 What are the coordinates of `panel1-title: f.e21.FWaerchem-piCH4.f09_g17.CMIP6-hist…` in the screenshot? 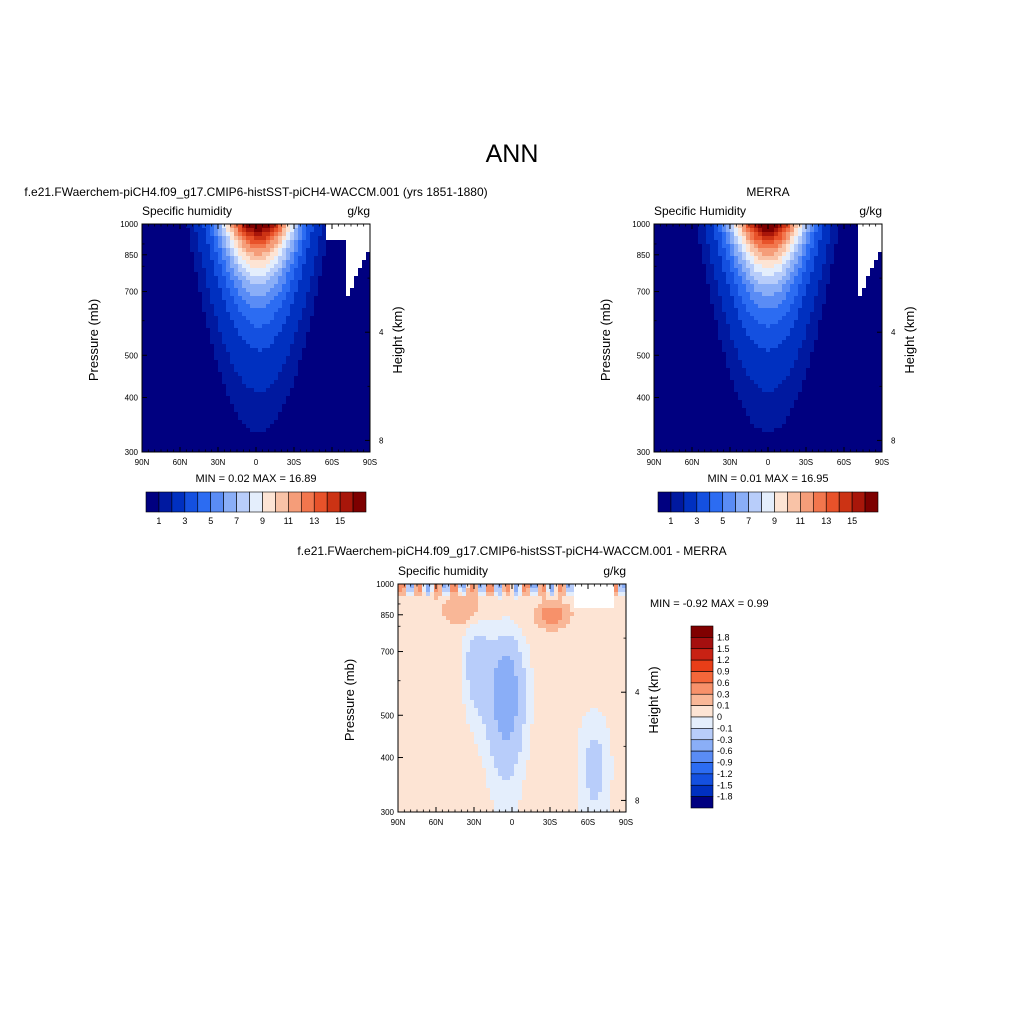 It's located at (256, 192).